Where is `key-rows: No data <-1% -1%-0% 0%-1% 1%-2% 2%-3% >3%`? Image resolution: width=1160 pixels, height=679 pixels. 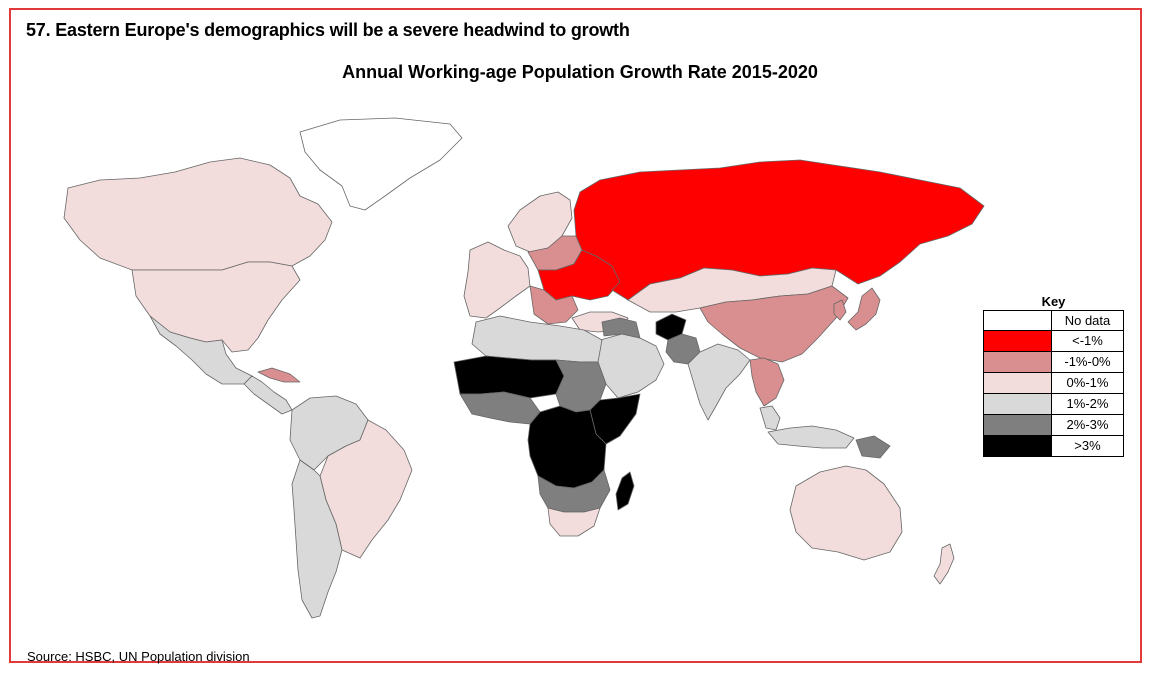
key-rows: No data <-1% -1%-0% 0%-1% 1%-2% 2%-3% >3% is located at coordinates (1053, 383).